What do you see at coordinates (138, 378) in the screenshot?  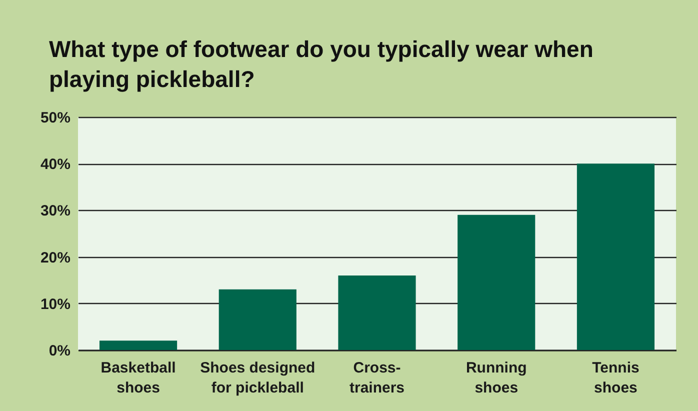 I see `x-tick-label: Basketball shoes` at bounding box center [138, 378].